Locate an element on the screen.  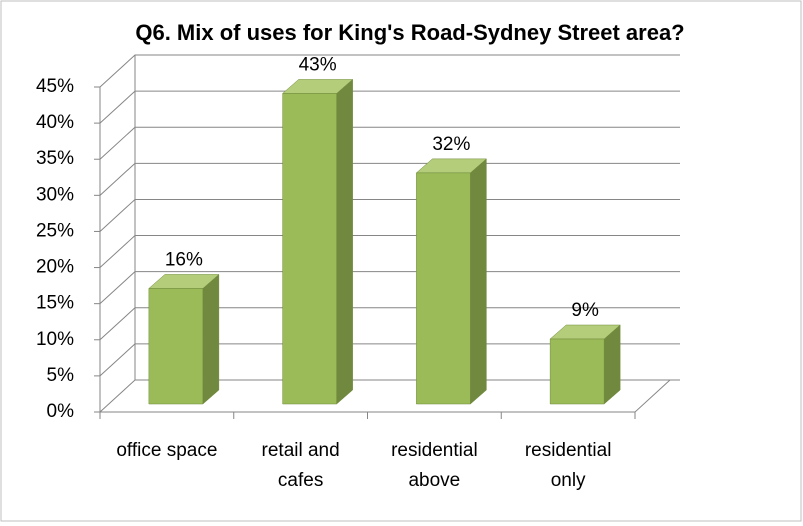
y-tick-label: 45% is located at coordinates (55, 86).